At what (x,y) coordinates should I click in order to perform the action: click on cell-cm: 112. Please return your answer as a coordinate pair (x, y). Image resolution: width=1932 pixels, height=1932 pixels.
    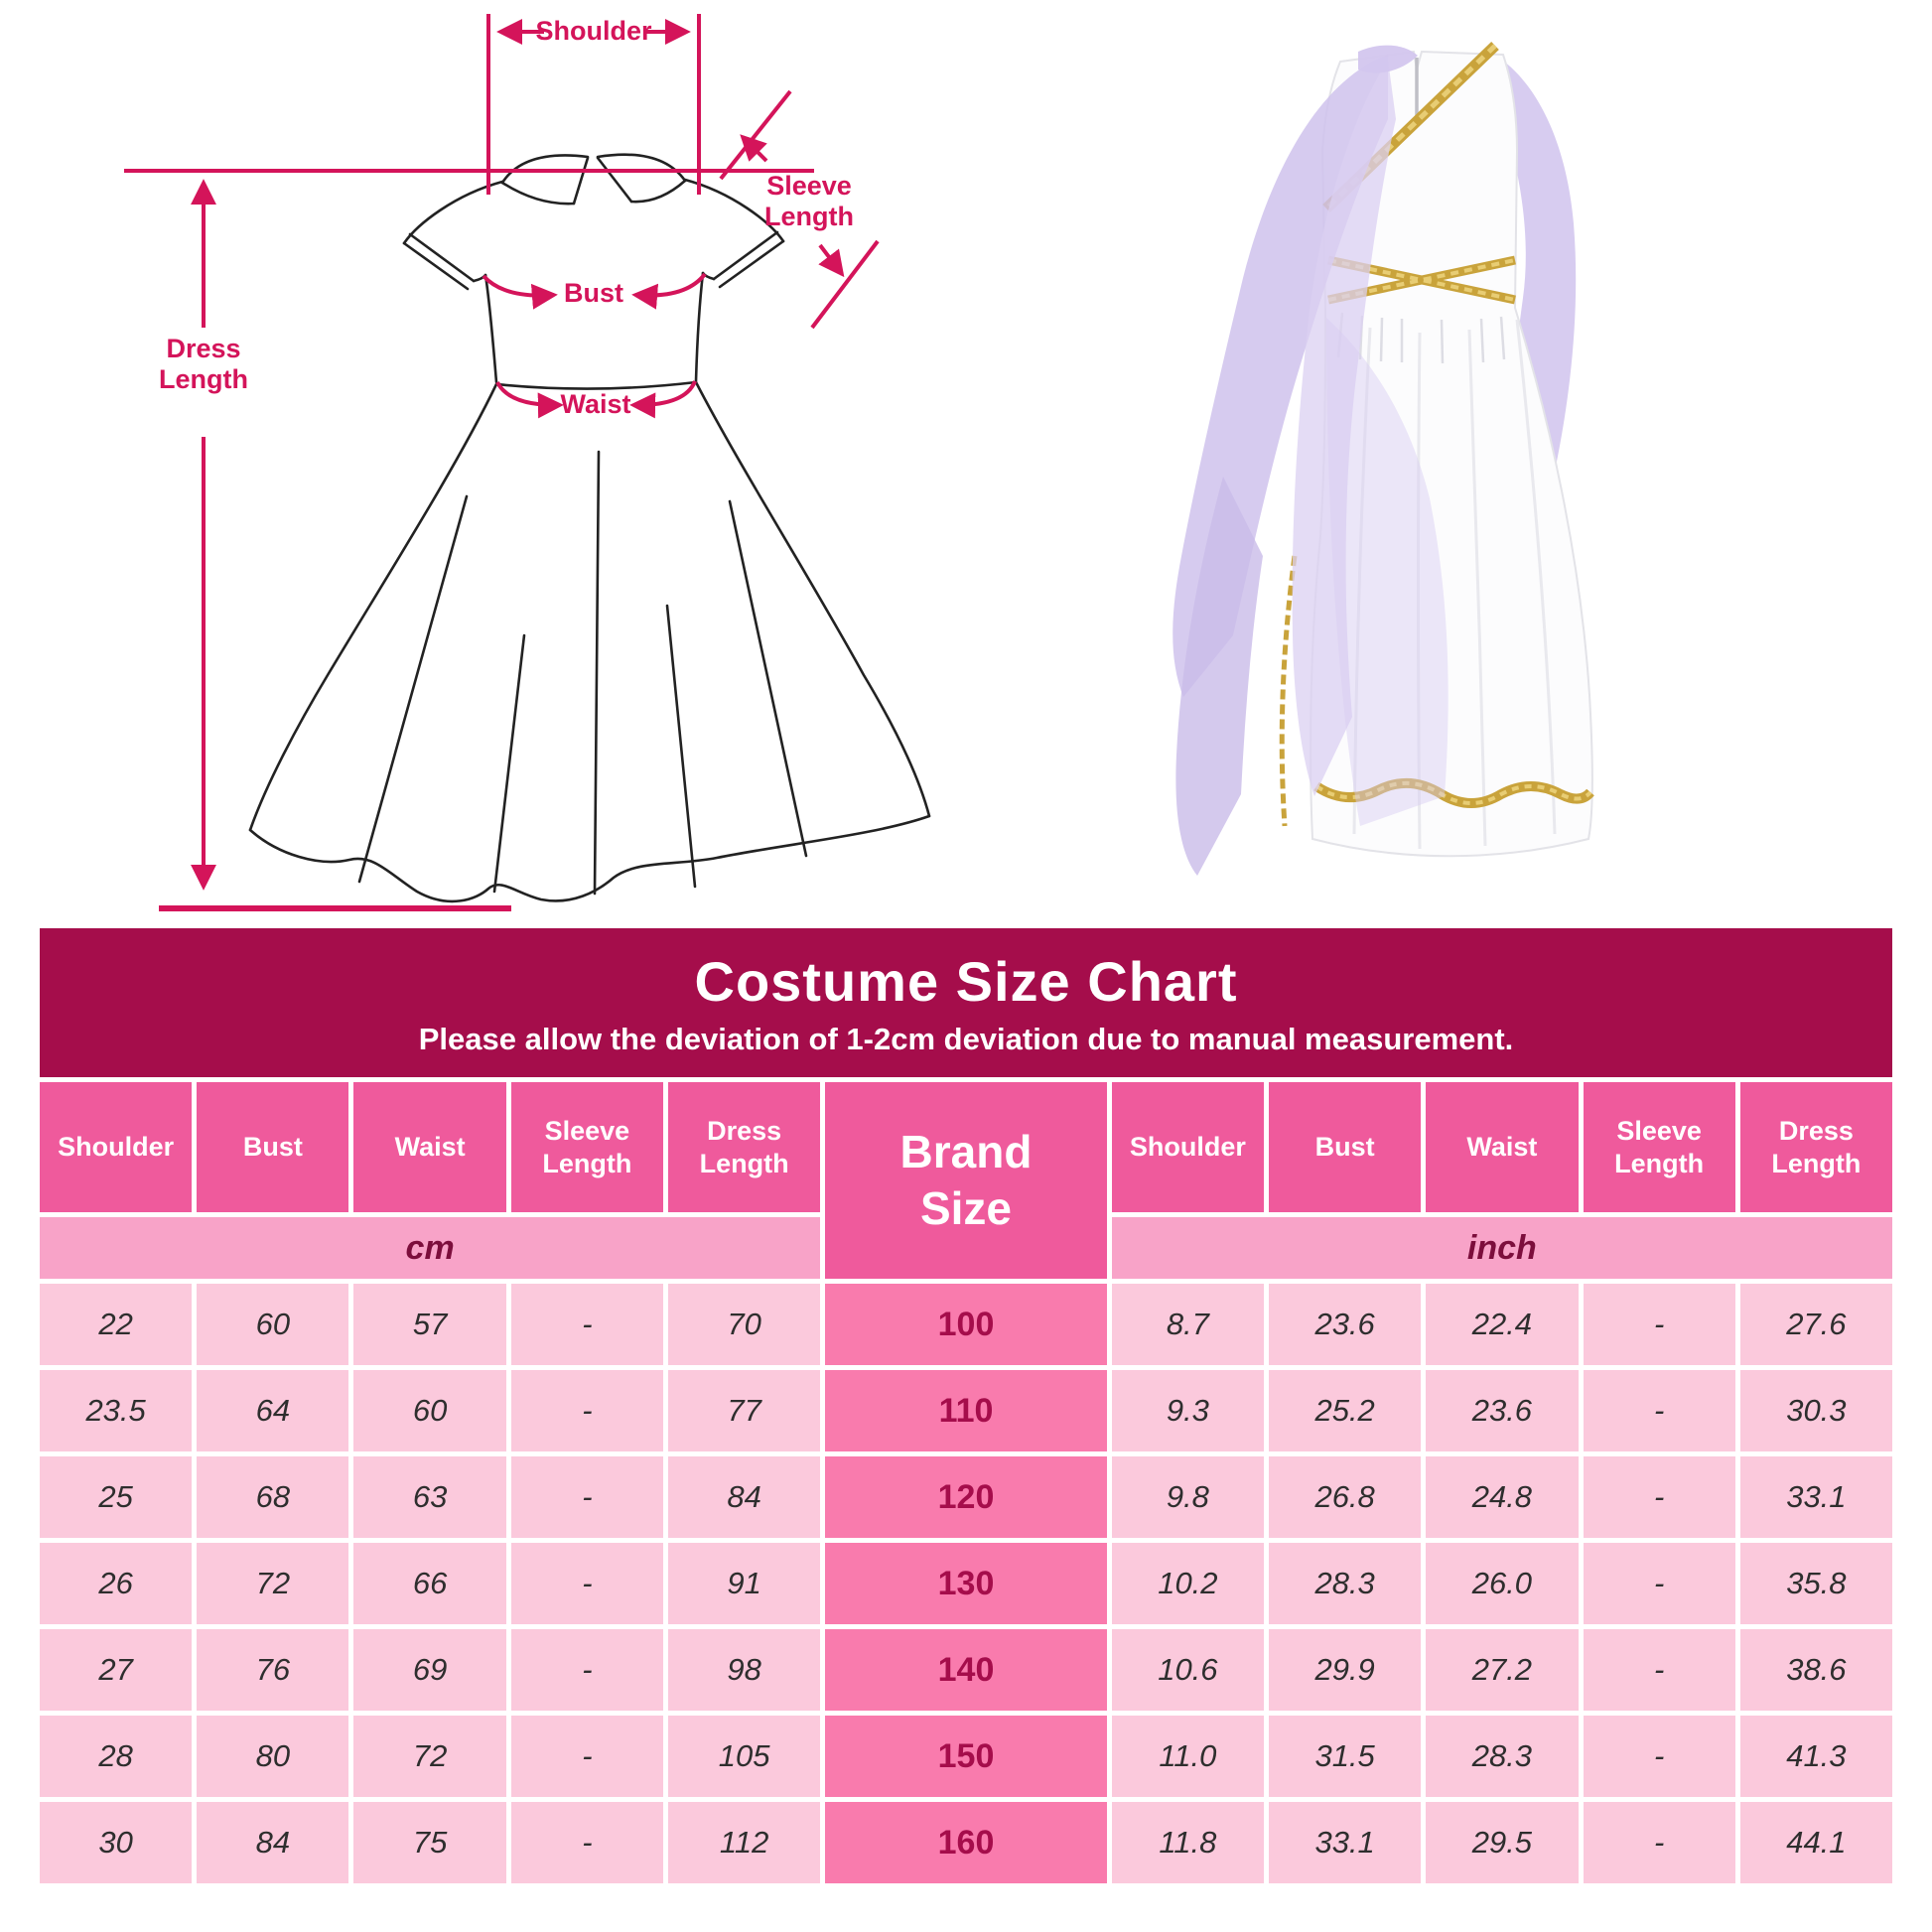
    Looking at the image, I should click on (744, 1843).